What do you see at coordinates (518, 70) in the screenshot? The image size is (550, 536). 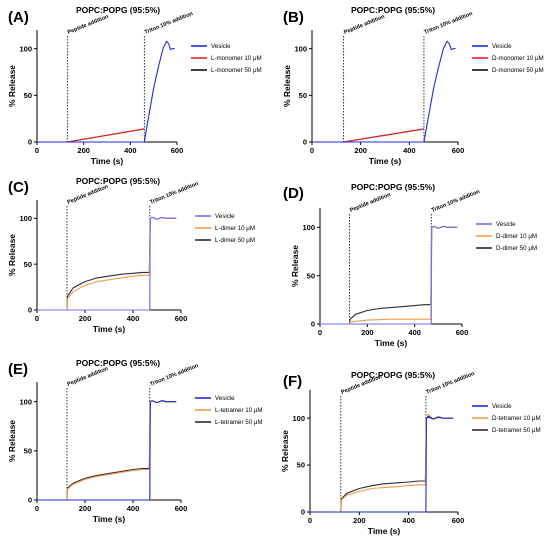 I see `legend-label: D-monomer 50 μM` at bounding box center [518, 70].